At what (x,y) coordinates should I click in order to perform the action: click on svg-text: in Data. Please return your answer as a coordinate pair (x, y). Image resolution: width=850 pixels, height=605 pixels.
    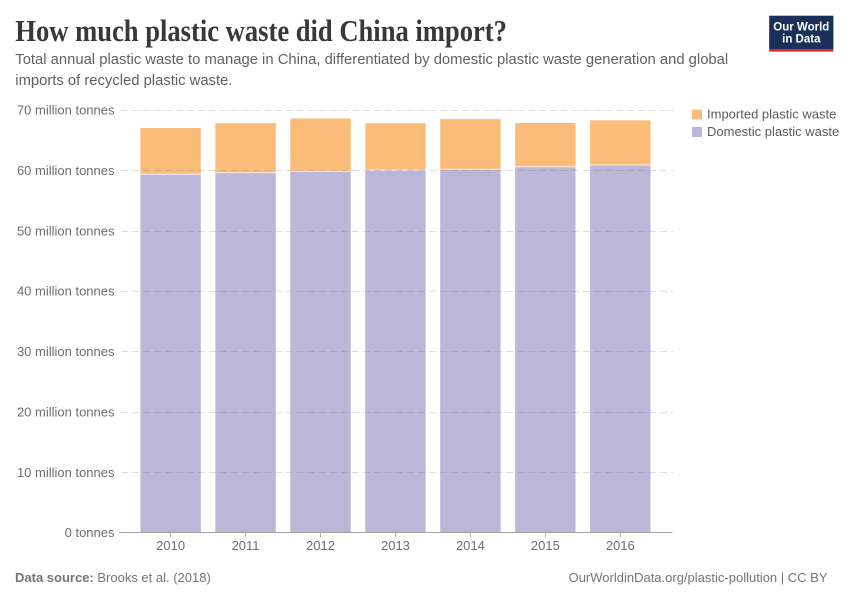
    Looking at the image, I should click on (801, 40).